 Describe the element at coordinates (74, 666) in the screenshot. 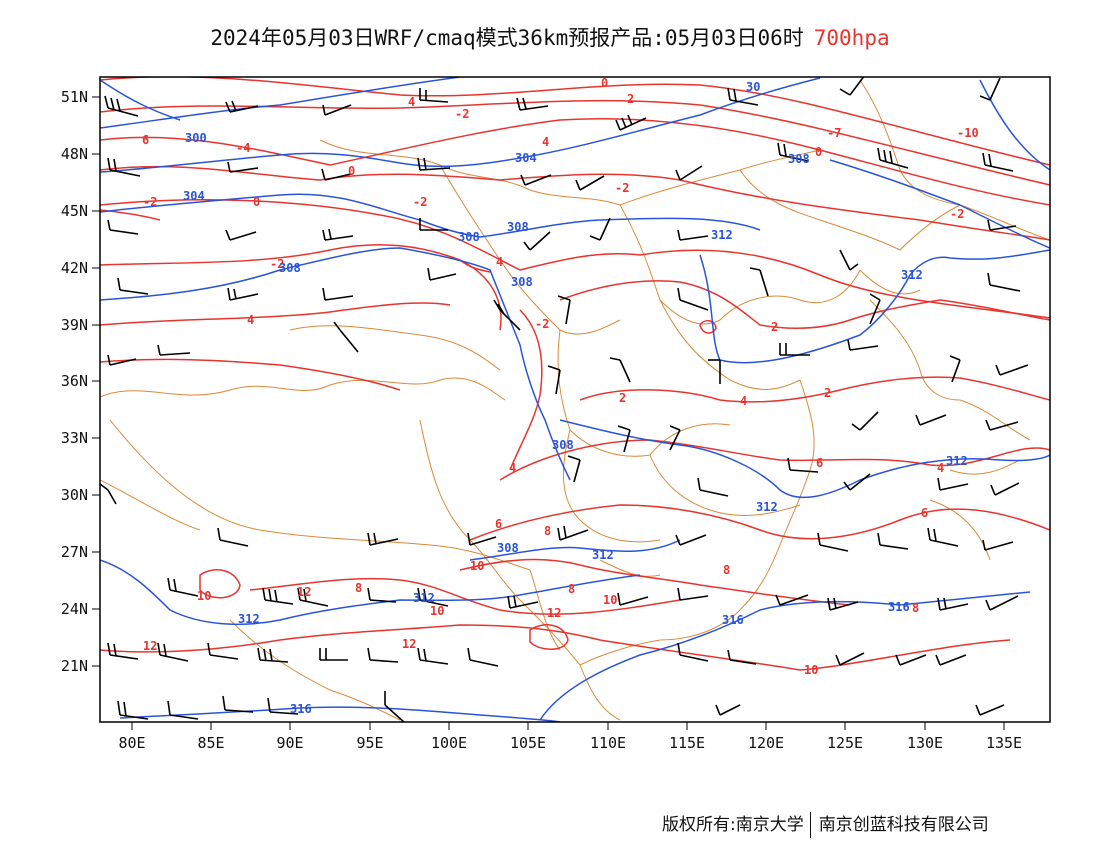

I see `lat-label: 21N` at that location.